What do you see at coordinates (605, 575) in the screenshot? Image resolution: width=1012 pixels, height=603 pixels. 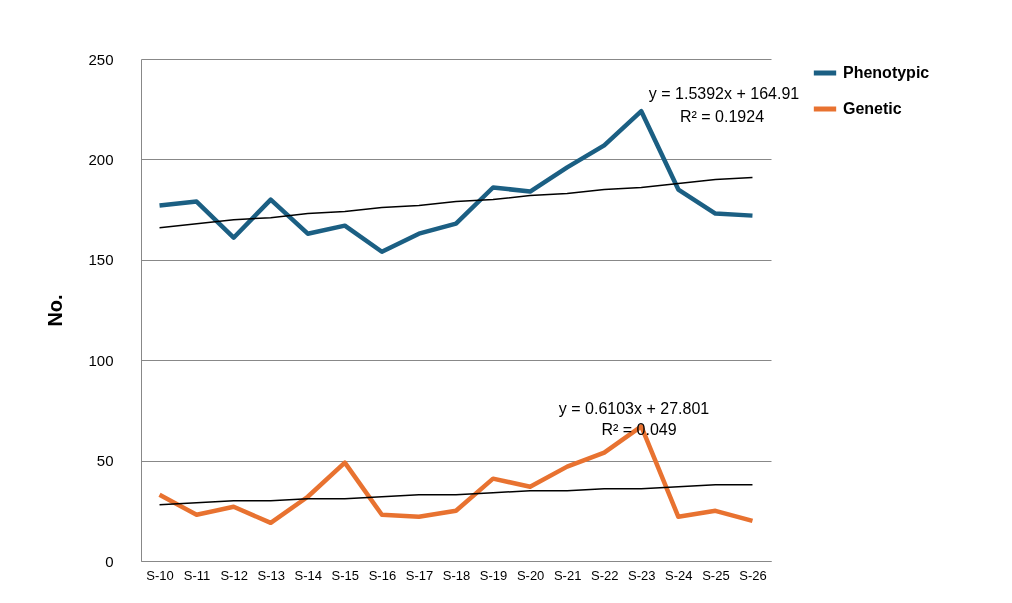 I see `x-tick-label: S-22` at bounding box center [605, 575].